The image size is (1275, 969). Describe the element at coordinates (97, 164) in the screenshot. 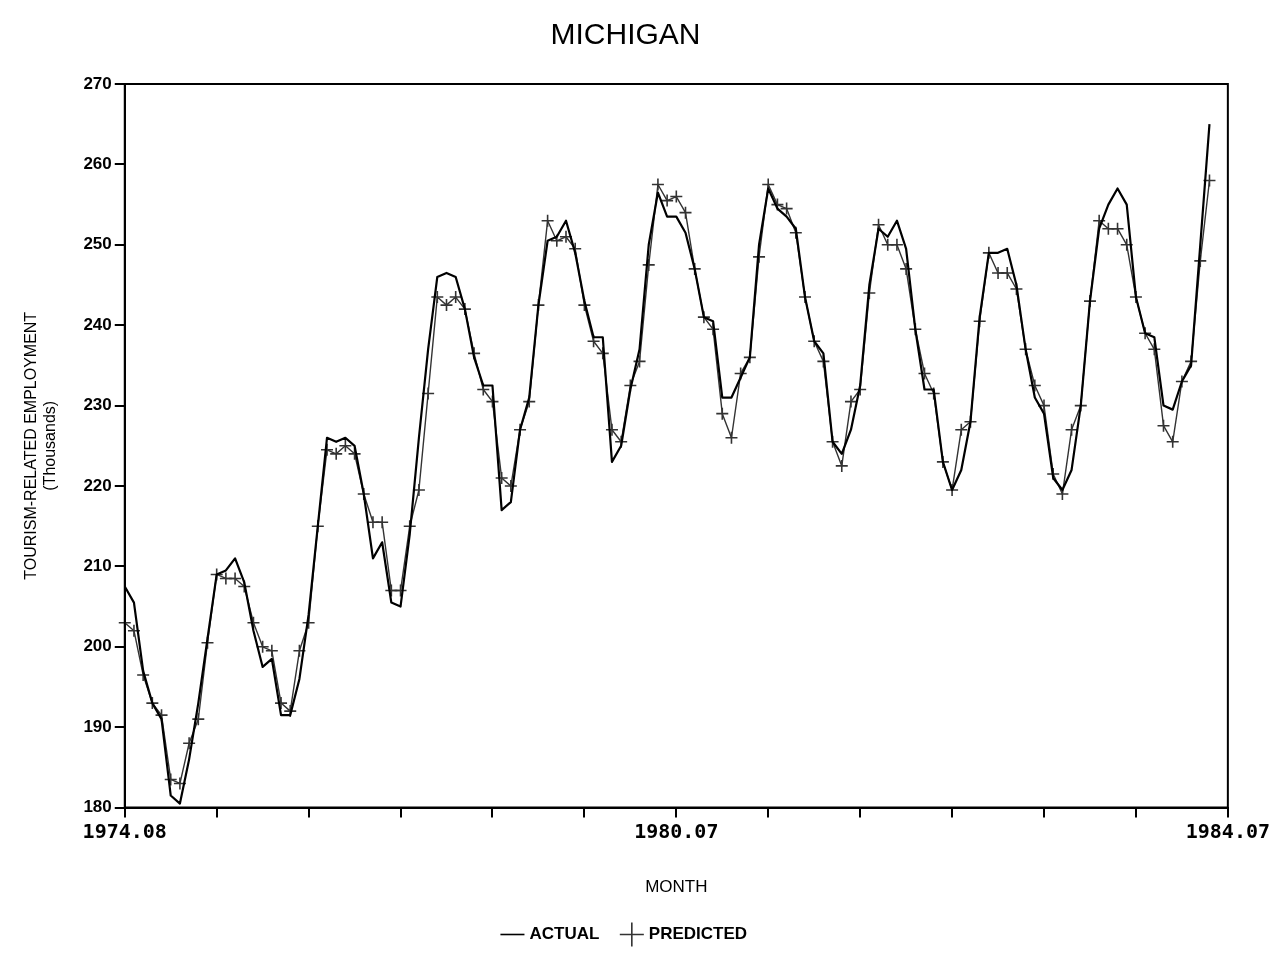

I see `y-tick-label: 260` at that location.